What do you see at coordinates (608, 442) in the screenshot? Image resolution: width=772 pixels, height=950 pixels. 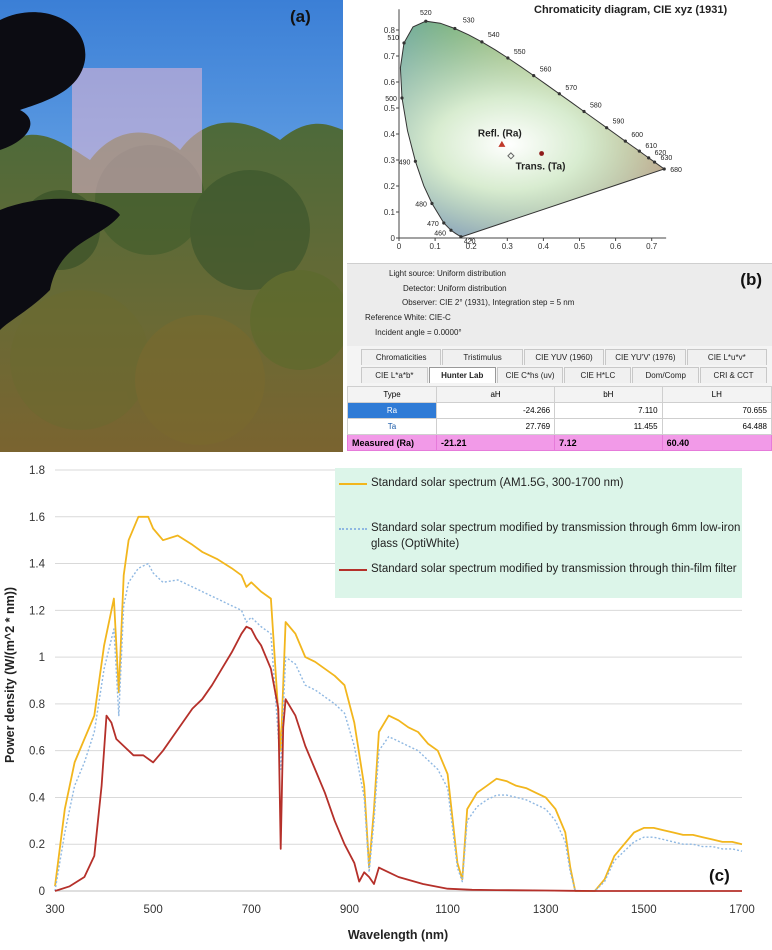 I see `measured-bh: 7.12` at bounding box center [608, 442].